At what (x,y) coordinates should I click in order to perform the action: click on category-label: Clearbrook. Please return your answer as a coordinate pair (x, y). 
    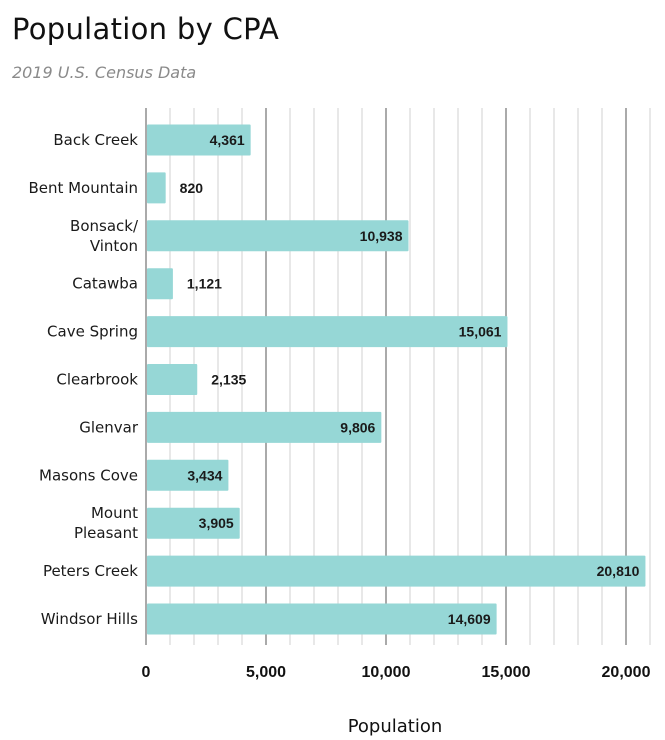
    Looking at the image, I should click on (97, 380).